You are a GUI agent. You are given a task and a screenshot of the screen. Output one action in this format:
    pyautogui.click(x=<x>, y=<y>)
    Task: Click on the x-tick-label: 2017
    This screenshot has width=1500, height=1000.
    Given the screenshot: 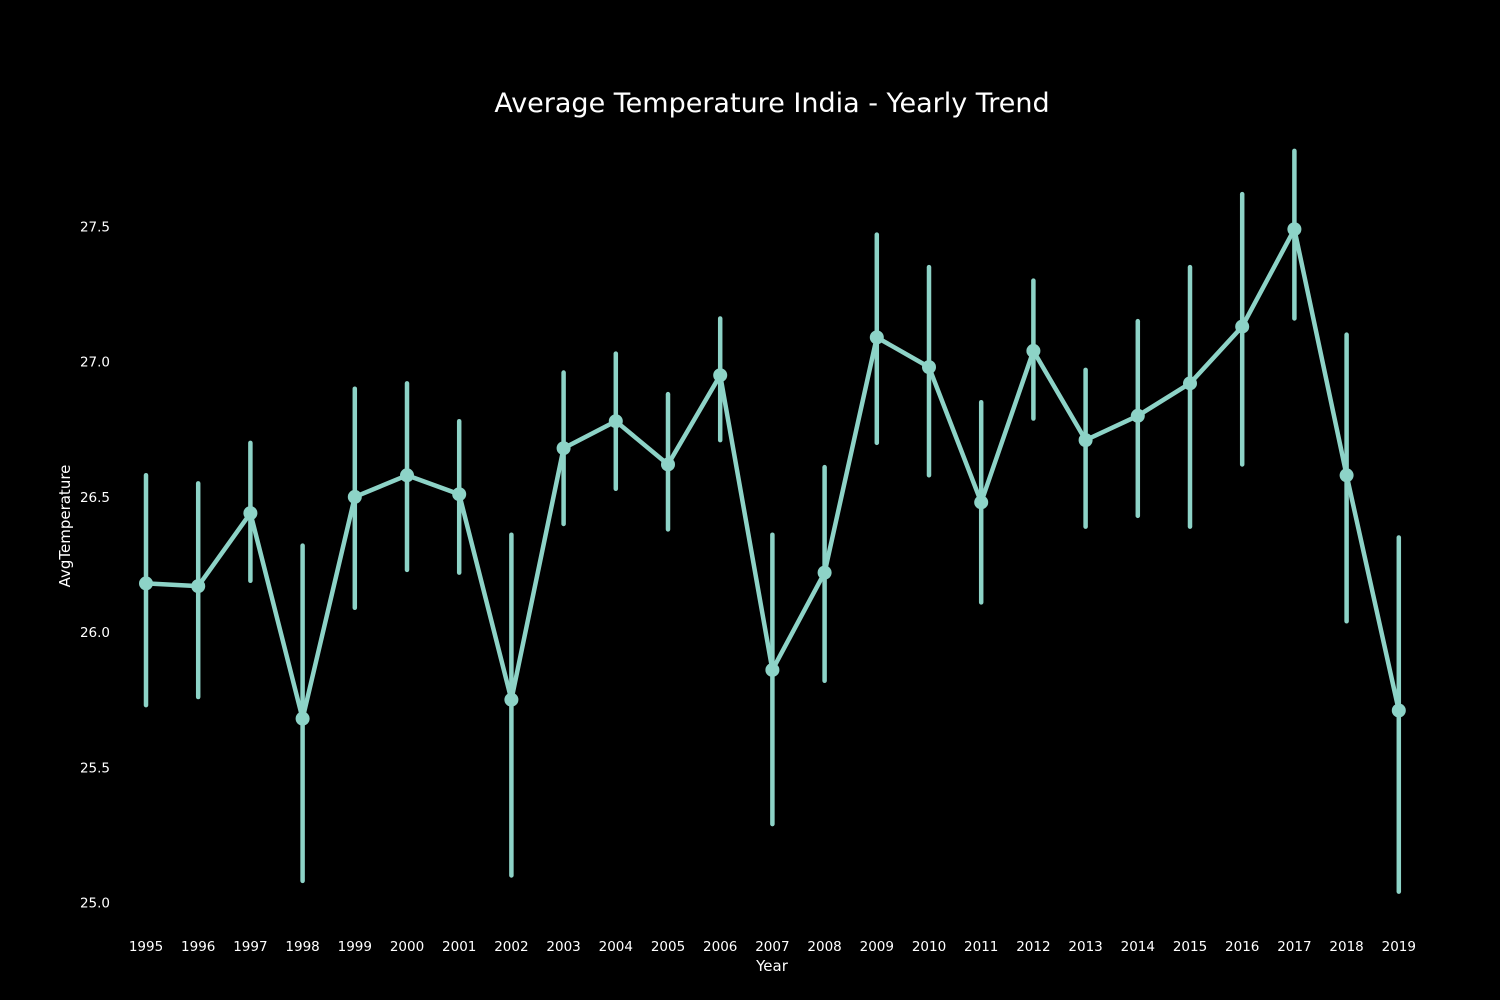 What is the action you would take?
    pyautogui.click(x=1294, y=947)
    